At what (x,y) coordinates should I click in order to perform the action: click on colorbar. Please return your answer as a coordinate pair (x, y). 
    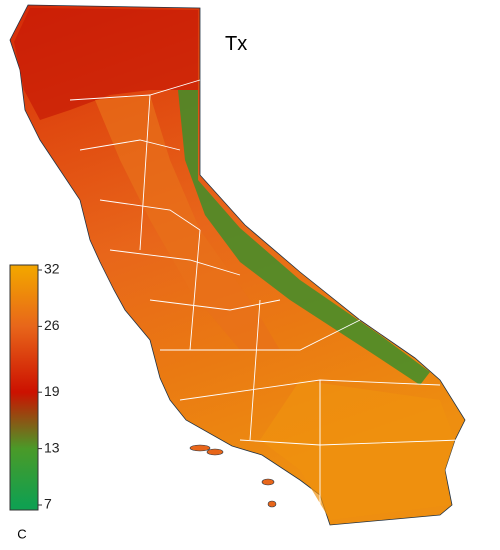
    Looking at the image, I should click on (24, 387).